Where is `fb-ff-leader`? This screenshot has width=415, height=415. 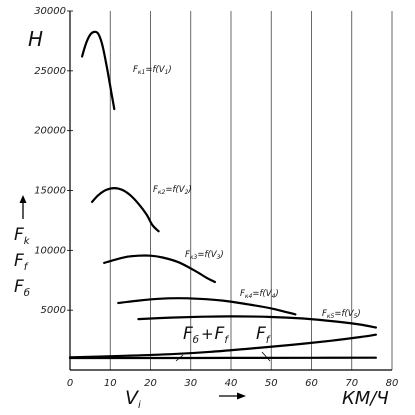 fb-ff-leader is located at coordinates (179, 358).